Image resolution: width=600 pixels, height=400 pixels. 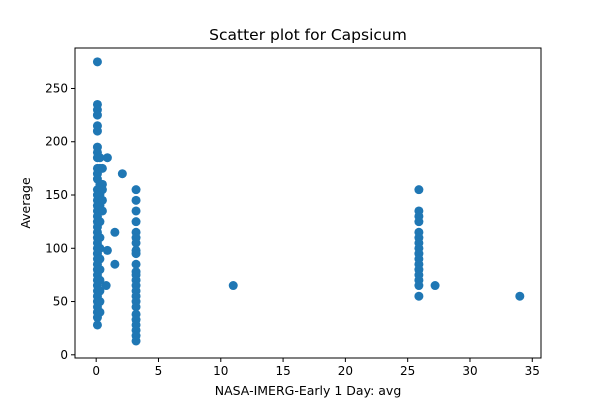 I want to click on y-tick-label: 200, so click(x=56, y=142).